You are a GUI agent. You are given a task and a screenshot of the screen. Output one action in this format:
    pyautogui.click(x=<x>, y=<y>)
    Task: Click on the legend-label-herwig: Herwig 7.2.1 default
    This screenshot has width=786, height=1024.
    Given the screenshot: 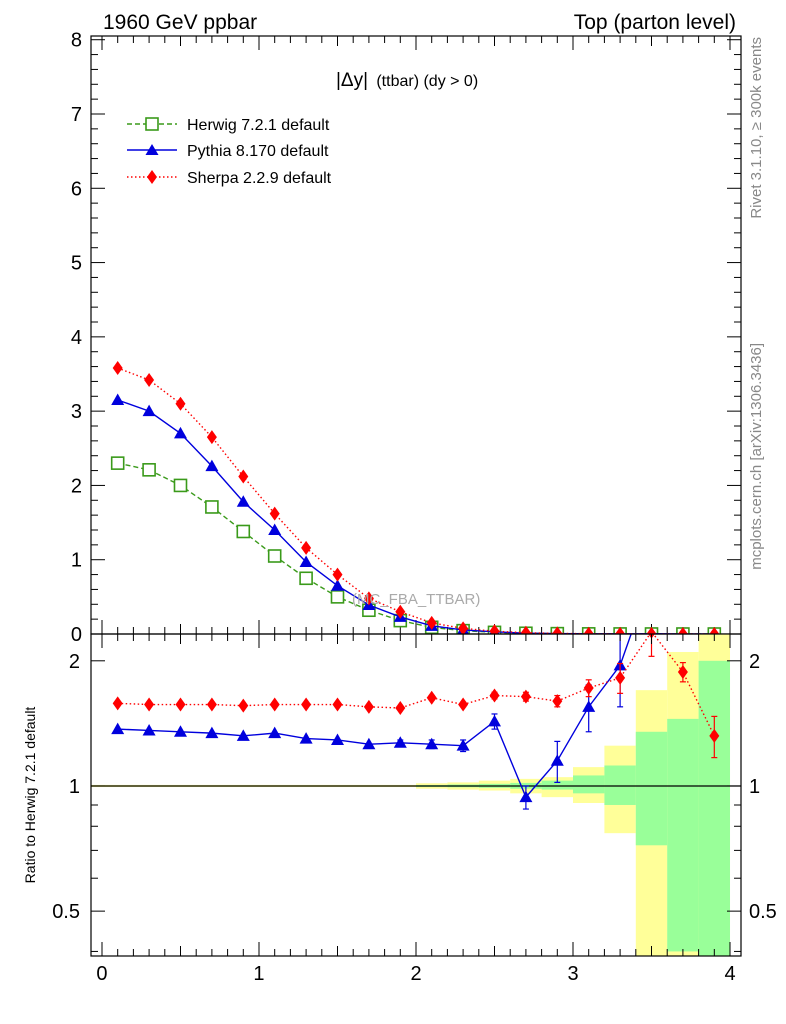 What is the action you would take?
    pyautogui.click(x=258, y=125)
    